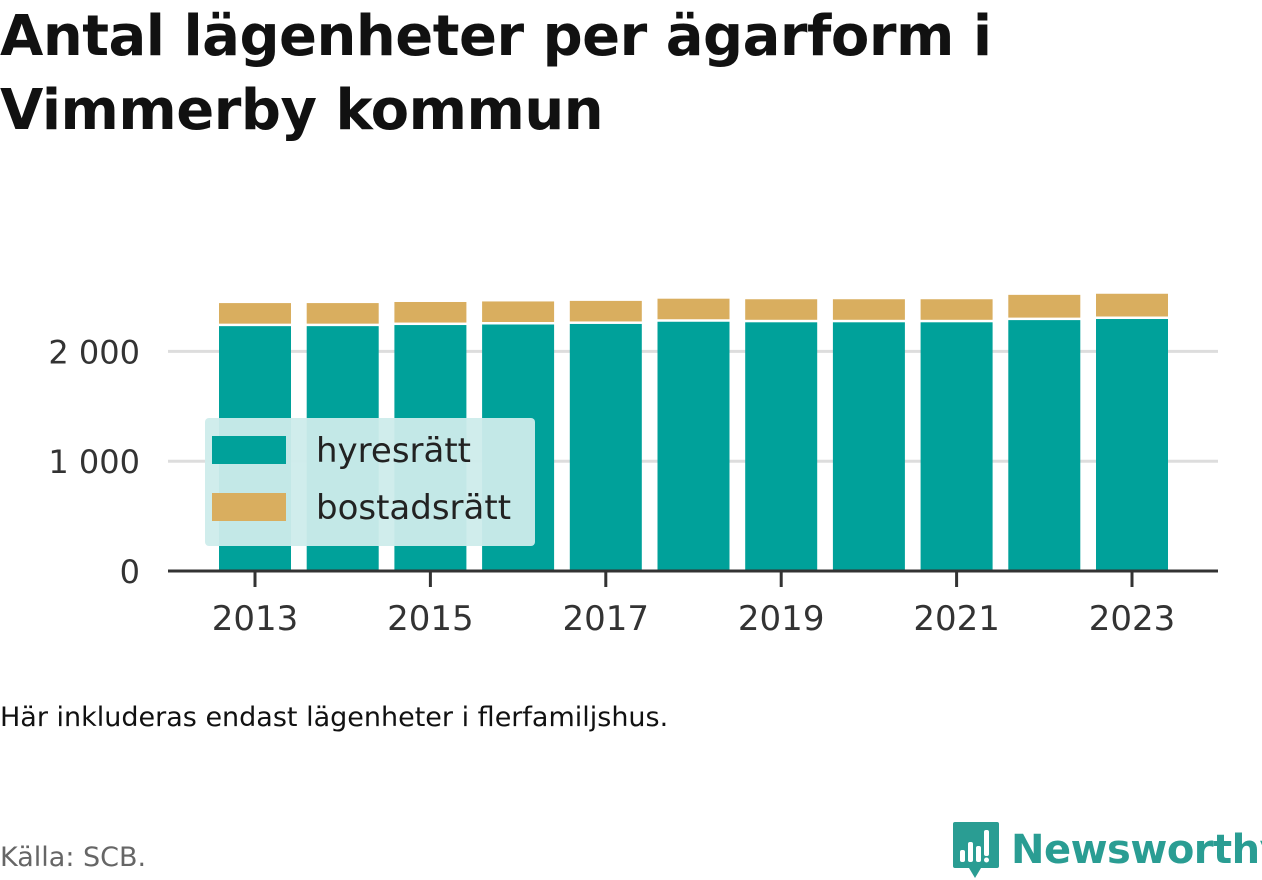 This screenshot has width=1262, height=880. I want to click on x-tick-label: 2013, so click(255, 619).